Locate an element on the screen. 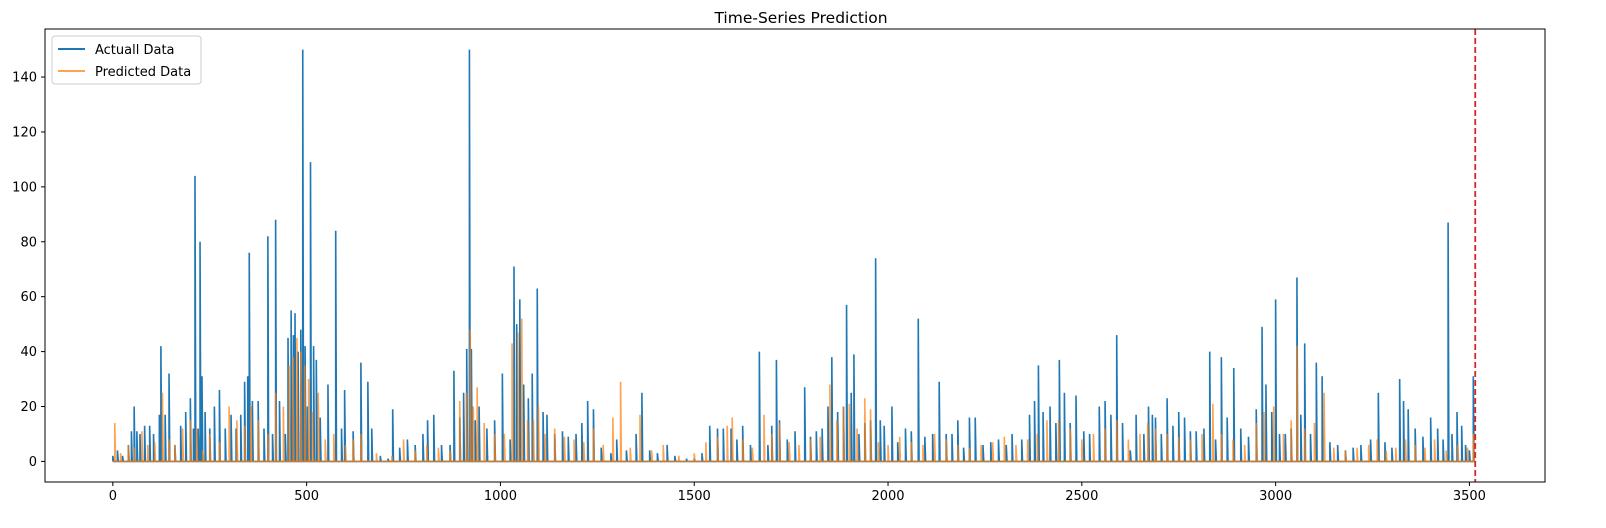  y-tick-label: 60 is located at coordinates (28, 297).